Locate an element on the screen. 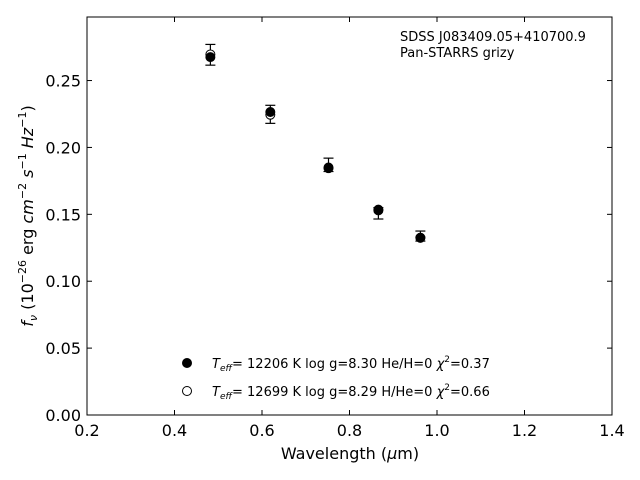 Image resolution: width=640 pixels, height=480 pixels. y-axis-label: fν (10−26 erg cm−2 s−1 Hz−1) is located at coordinates (28, 215).